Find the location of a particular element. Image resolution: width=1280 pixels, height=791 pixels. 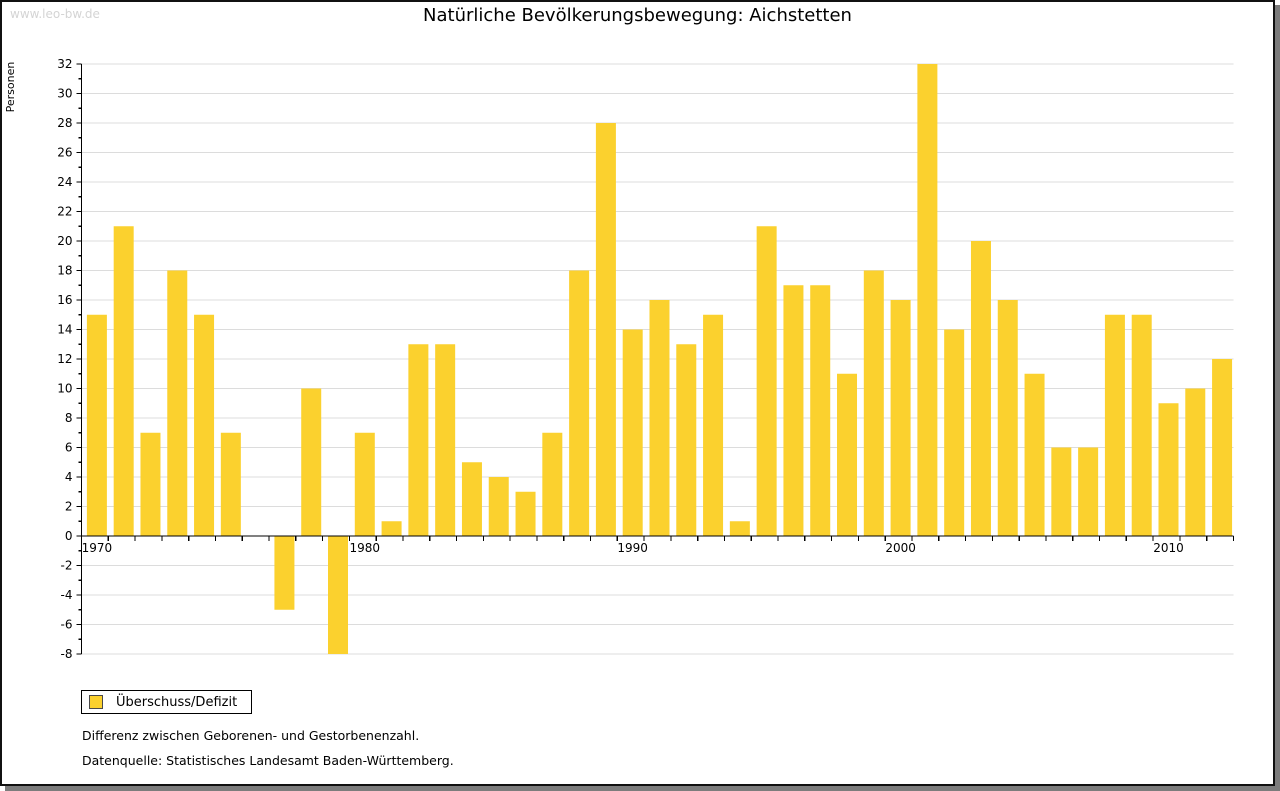

bar-2008 is located at coordinates (1114, 425).